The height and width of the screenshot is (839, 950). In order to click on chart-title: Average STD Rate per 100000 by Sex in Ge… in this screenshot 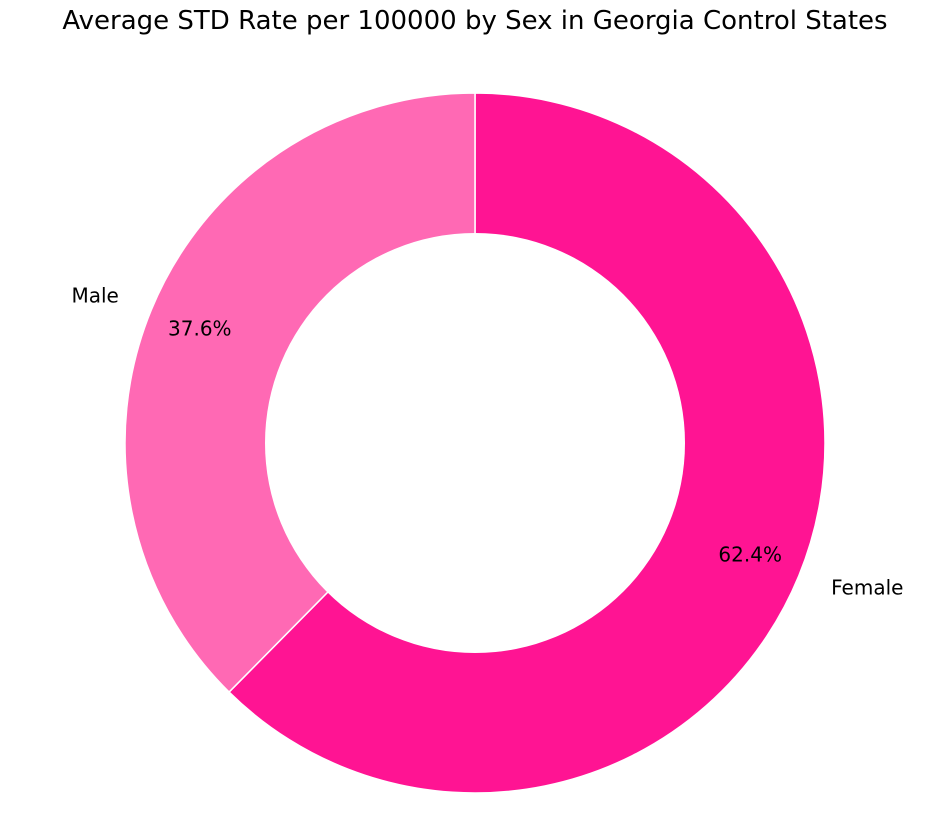, I will do `click(475, 21)`.